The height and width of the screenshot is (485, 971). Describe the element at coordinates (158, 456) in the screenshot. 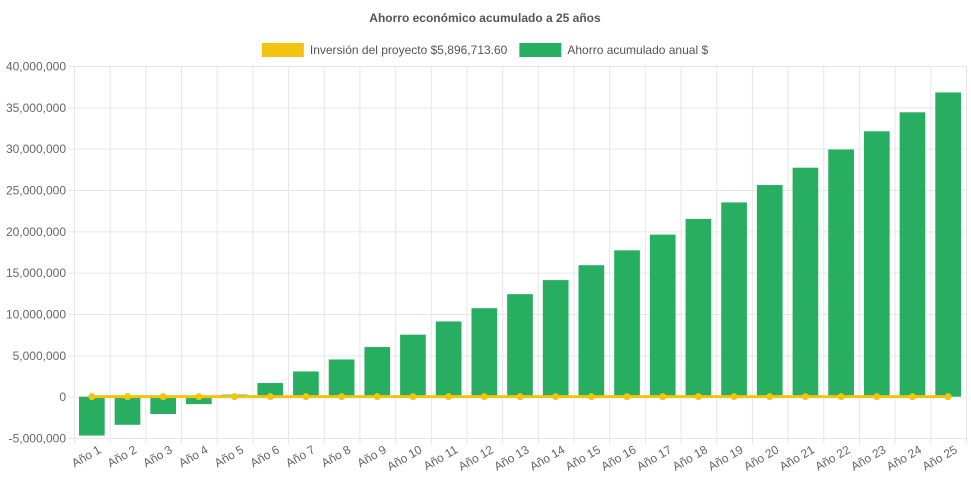

I see `x-tick-label: Año 3` at that location.